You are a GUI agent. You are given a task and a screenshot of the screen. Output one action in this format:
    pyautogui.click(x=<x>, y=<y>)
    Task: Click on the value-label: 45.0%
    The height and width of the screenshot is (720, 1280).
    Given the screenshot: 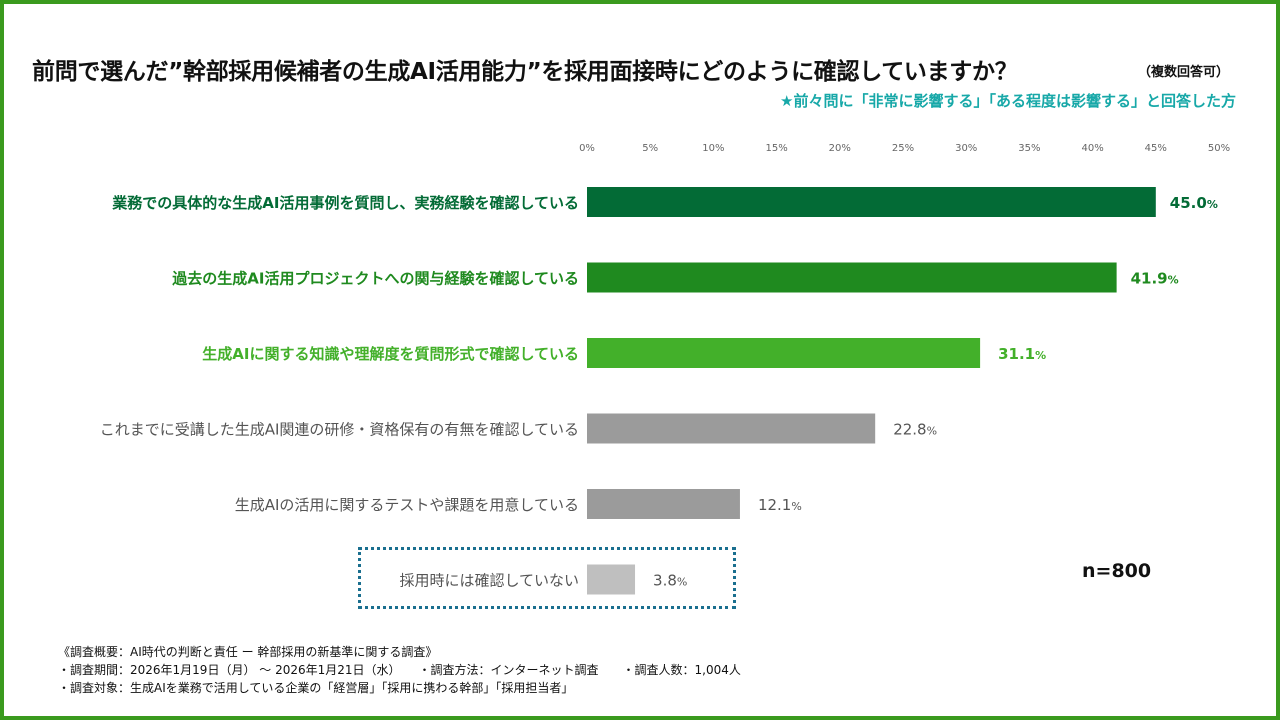 What is the action you would take?
    pyautogui.click(x=1194, y=203)
    